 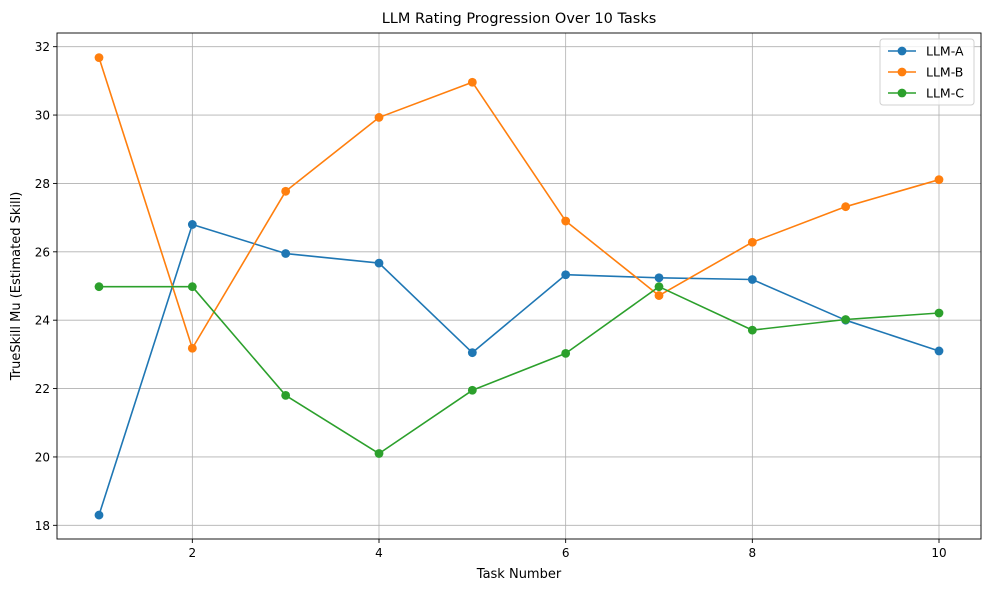 I want to click on legend-box, so click(x=927, y=72).